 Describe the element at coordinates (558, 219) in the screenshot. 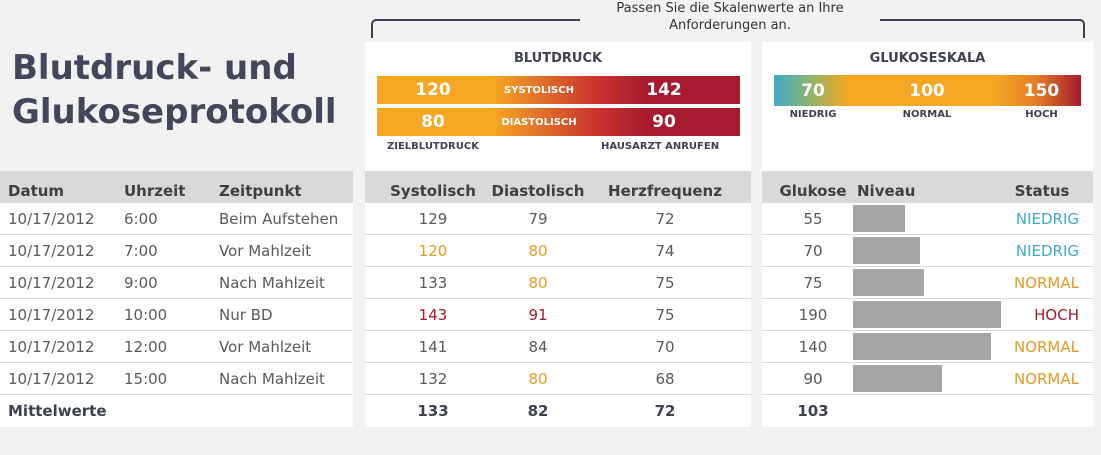

I see `table-row: 129 79 72` at that location.